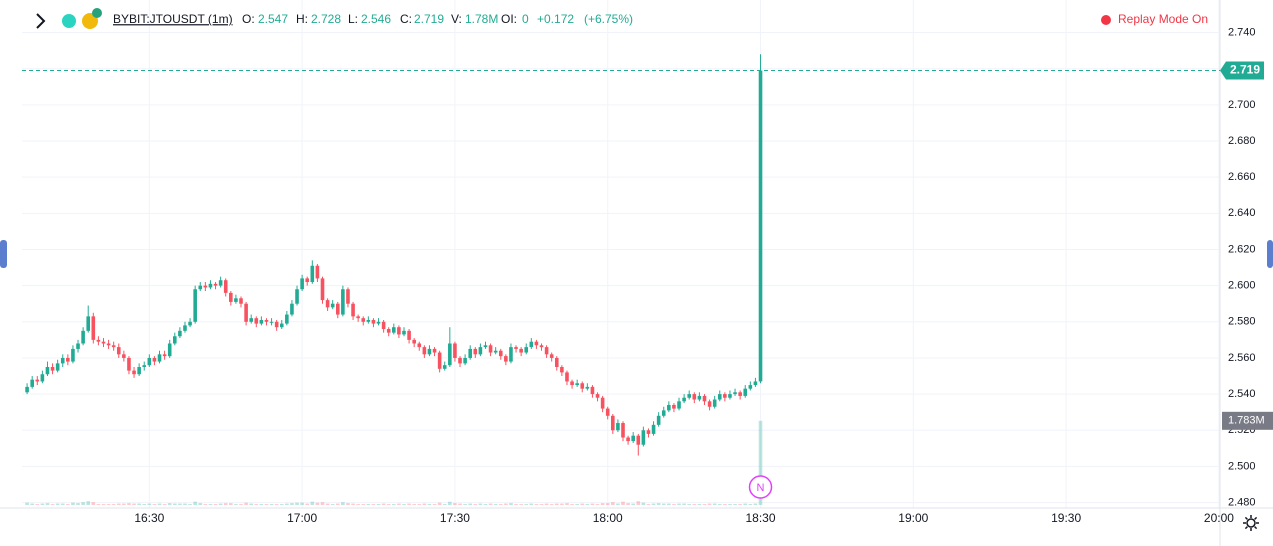 The height and width of the screenshot is (546, 1273). I want to click on legend-value: 2.546, so click(376, 19).